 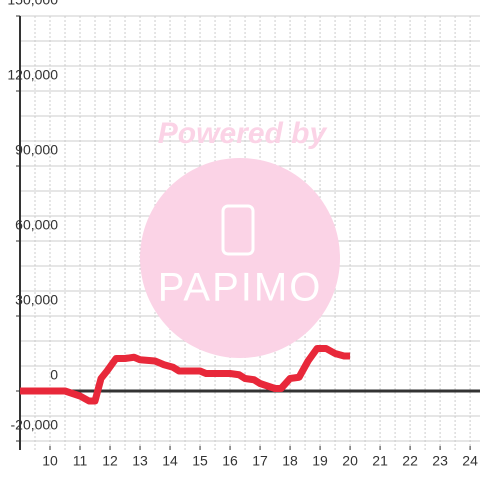 What do you see at coordinates (243, 133) in the screenshot?
I see `watermark-text: Powered by` at bounding box center [243, 133].